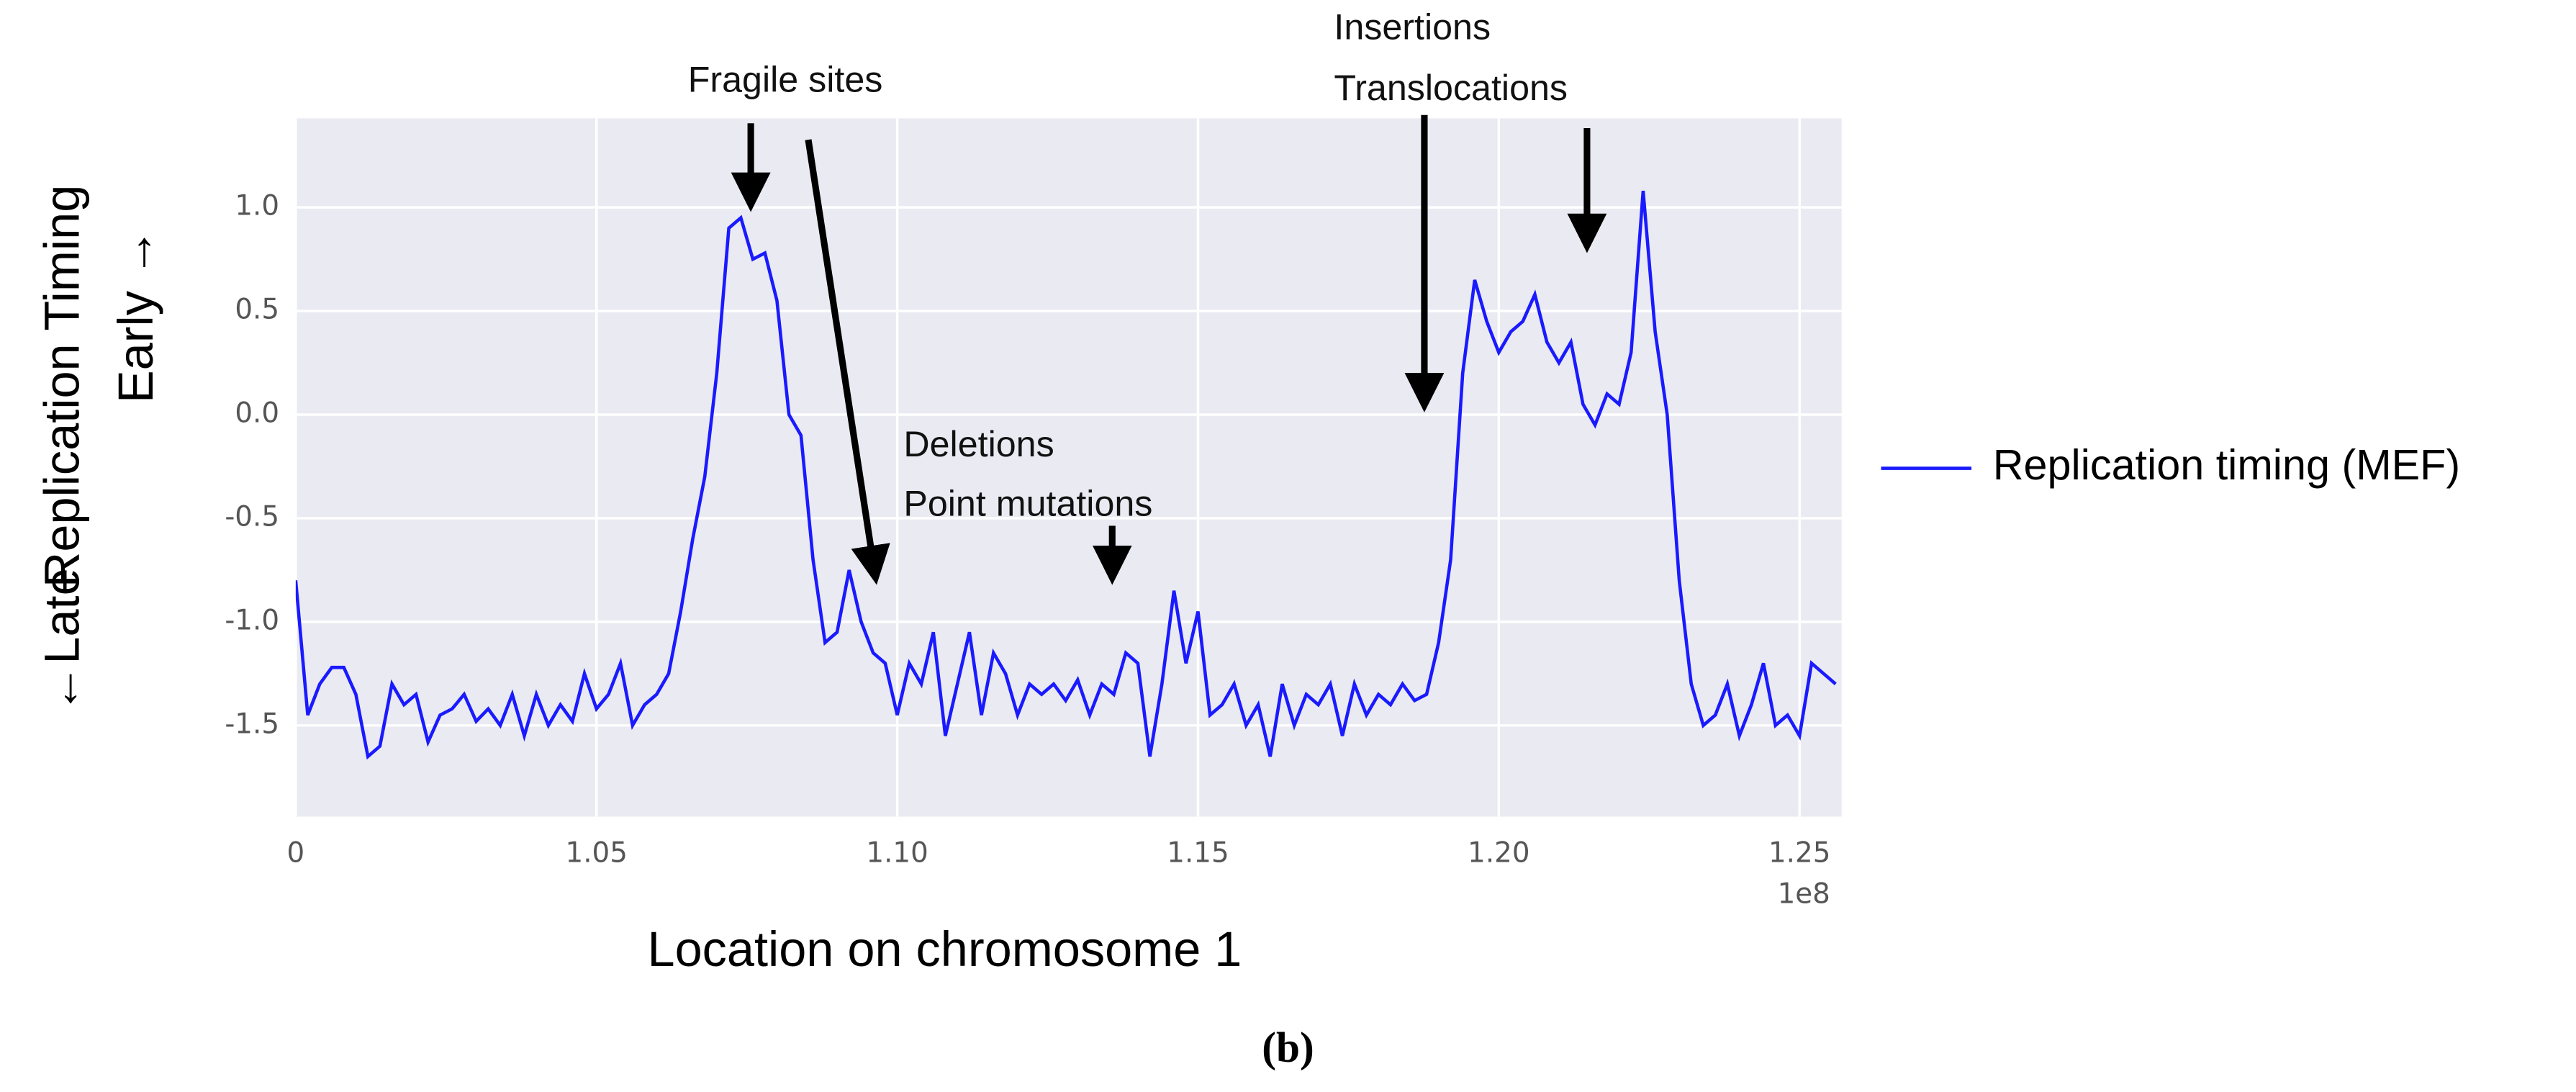  I want to click on annotation: Translocations, so click(1451, 88).